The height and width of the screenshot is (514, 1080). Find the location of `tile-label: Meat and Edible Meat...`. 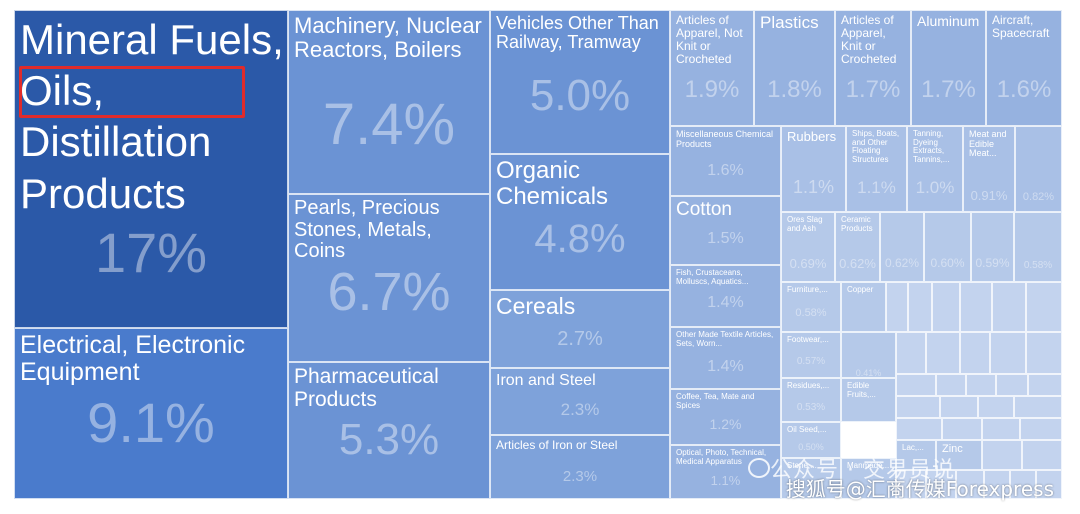

tile-label: Meat and Edible Meat... is located at coordinates (988, 144).